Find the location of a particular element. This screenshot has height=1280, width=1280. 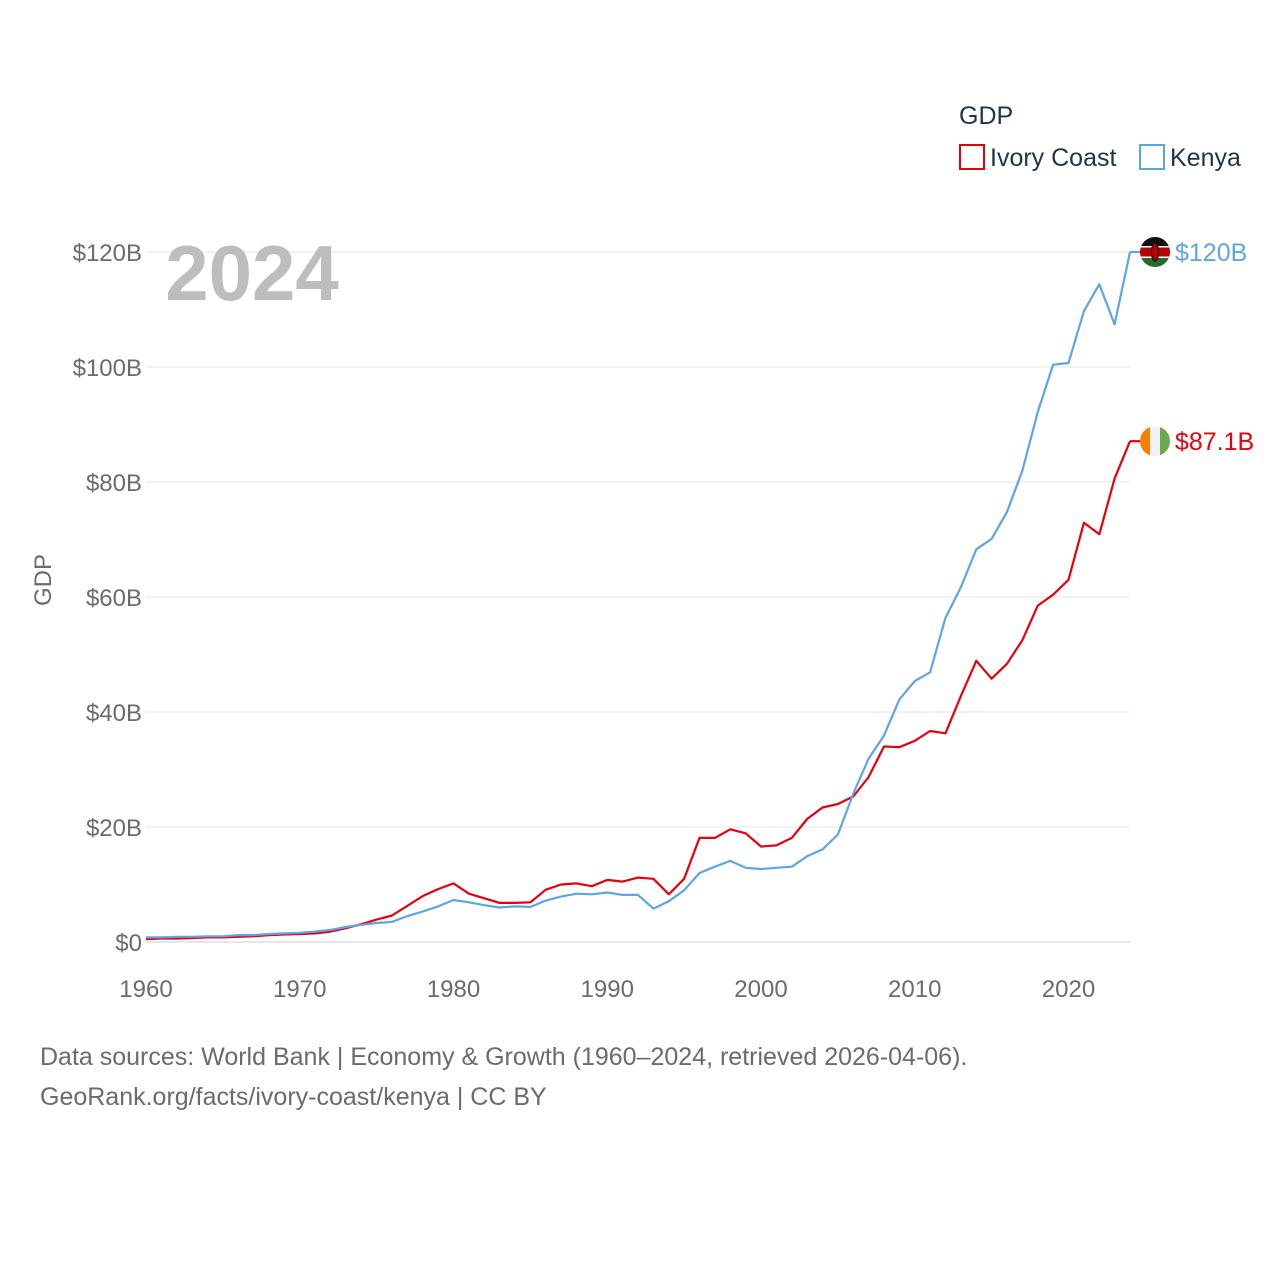

y-tick-label: $40B is located at coordinates (114, 713).